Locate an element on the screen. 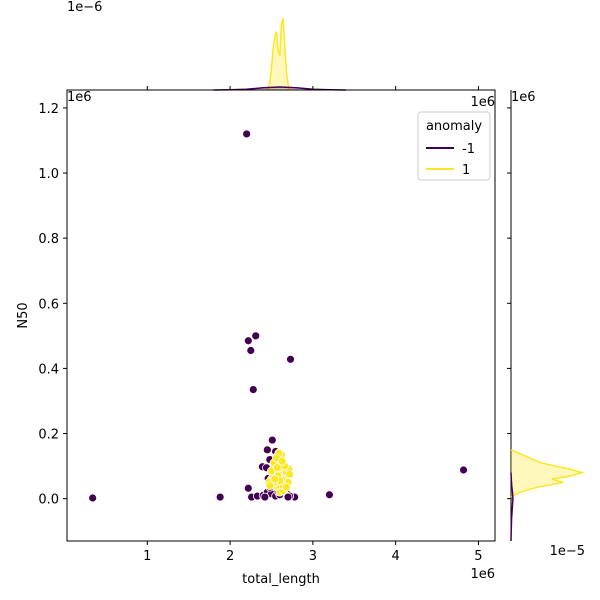 Image resolution: width=600 pixels, height=600 pixels. right-marginal-y-multiplier: 1e6 is located at coordinates (523, 97).